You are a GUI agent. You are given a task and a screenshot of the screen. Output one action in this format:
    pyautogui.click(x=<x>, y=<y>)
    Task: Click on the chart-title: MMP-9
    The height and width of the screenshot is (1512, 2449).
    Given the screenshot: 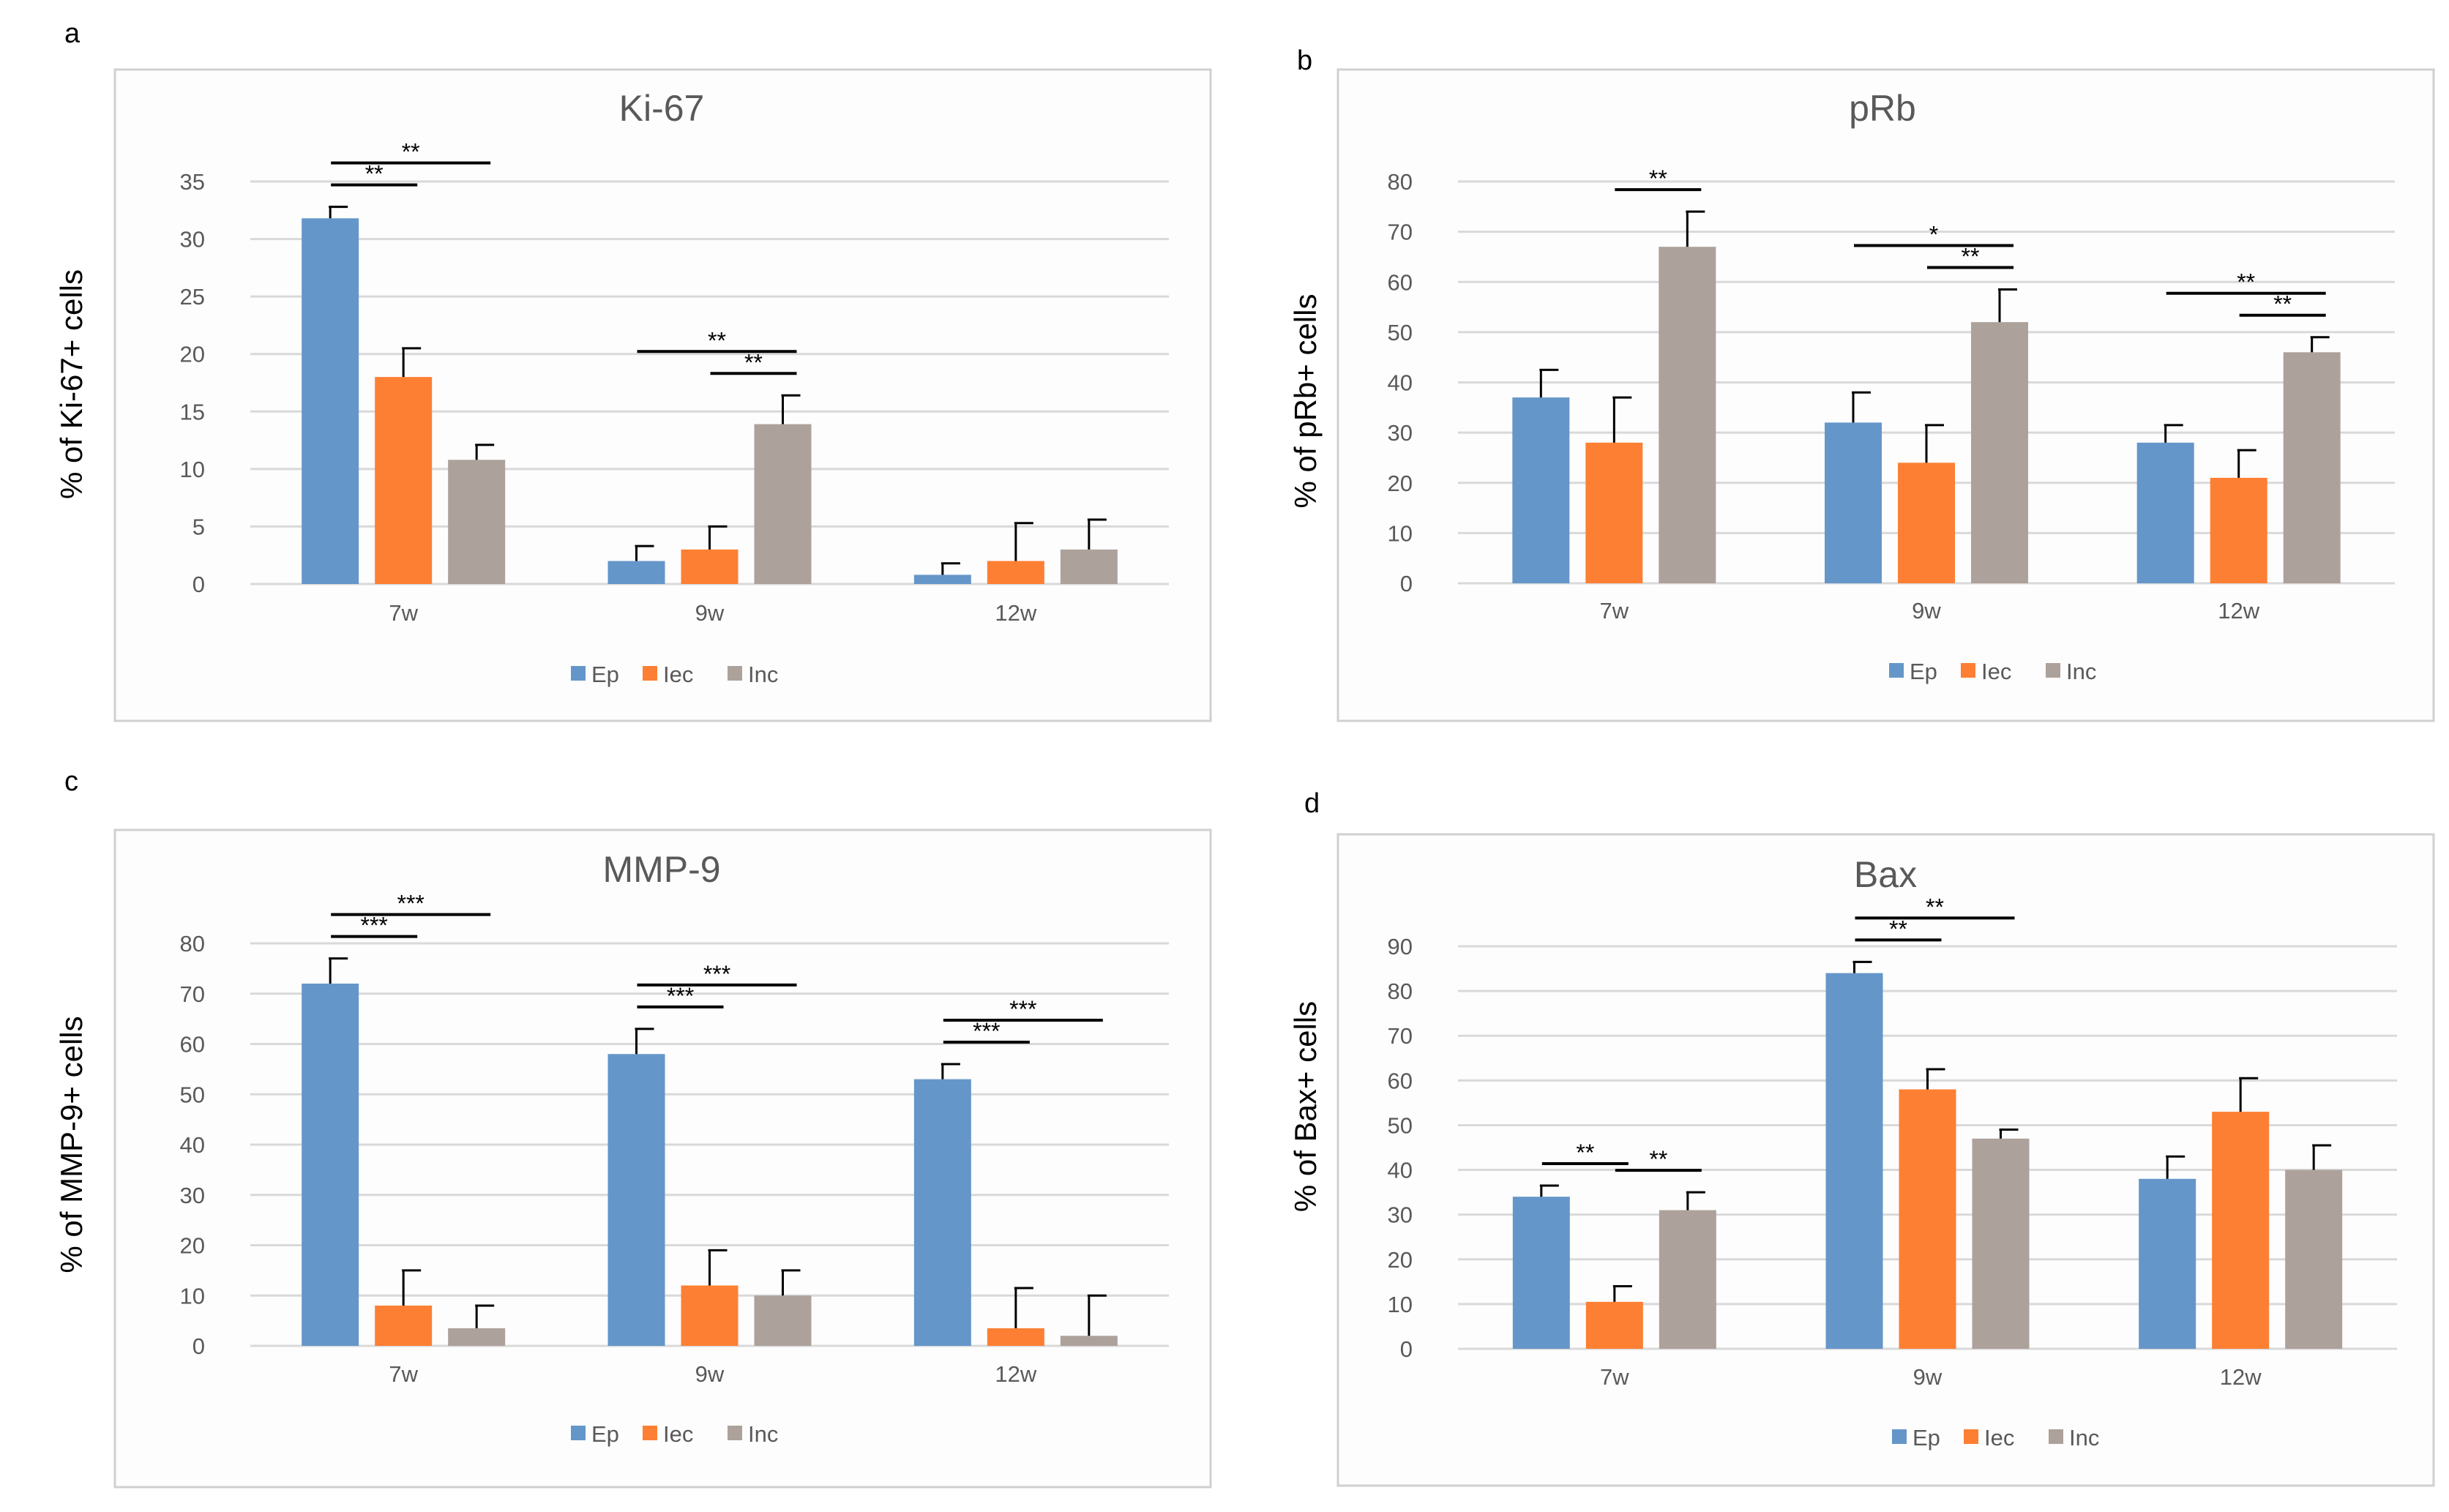 What is the action you would take?
    pyautogui.click(x=661, y=869)
    